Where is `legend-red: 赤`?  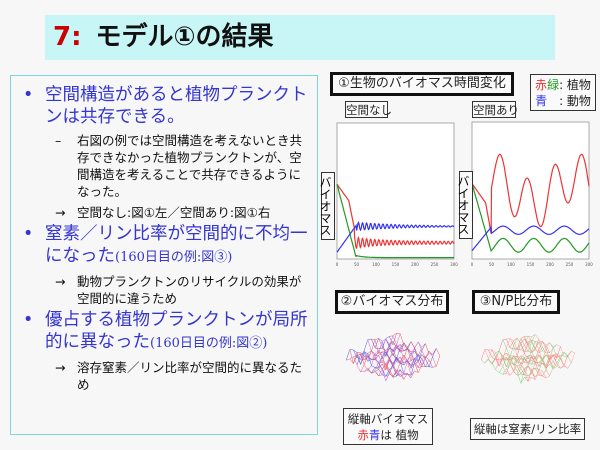
legend-red: 赤 is located at coordinates (541, 85).